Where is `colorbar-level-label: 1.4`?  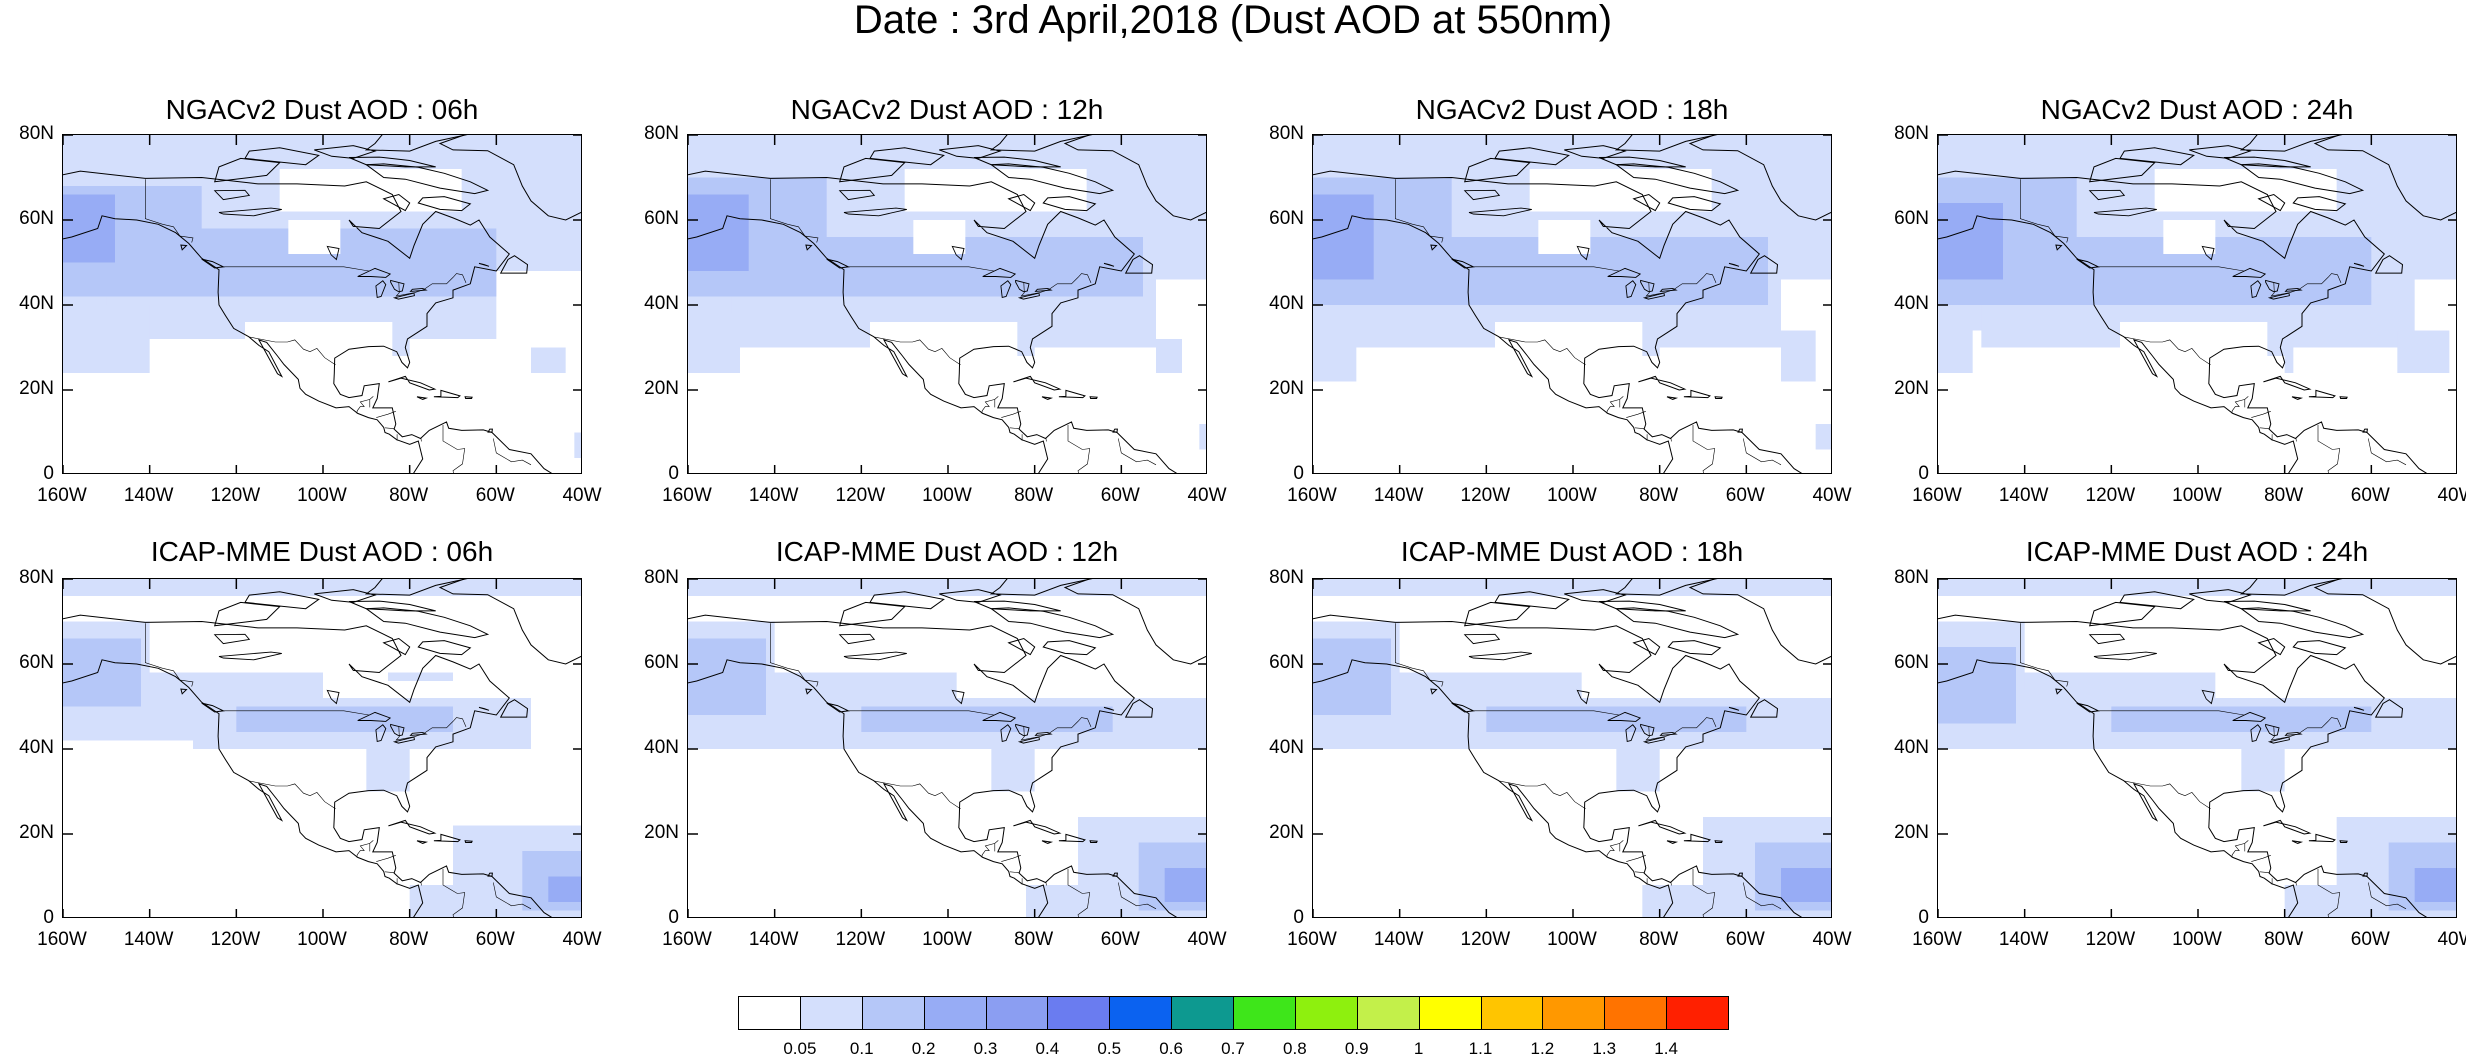
colorbar-level-label: 1.4 is located at coordinates (1666, 1048).